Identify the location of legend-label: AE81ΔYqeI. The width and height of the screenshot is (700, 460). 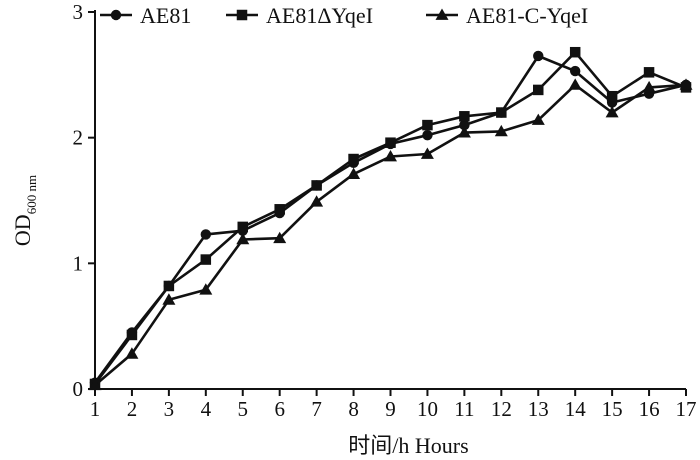
(319, 15).